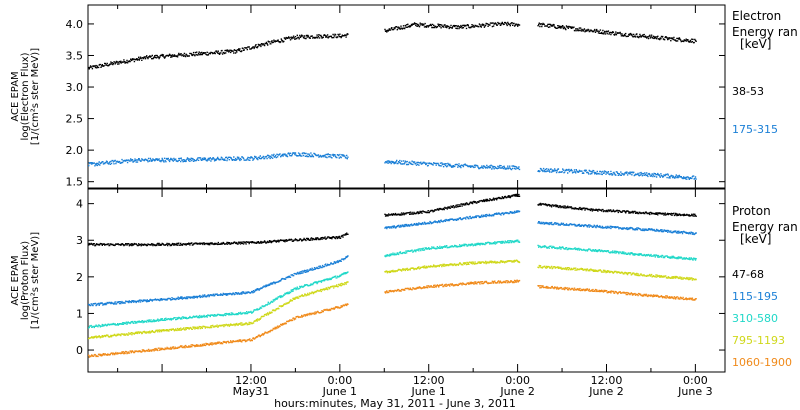  Describe the element at coordinates (758, 340) in the screenshot. I see `legend-entry: 795-1193` at that location.